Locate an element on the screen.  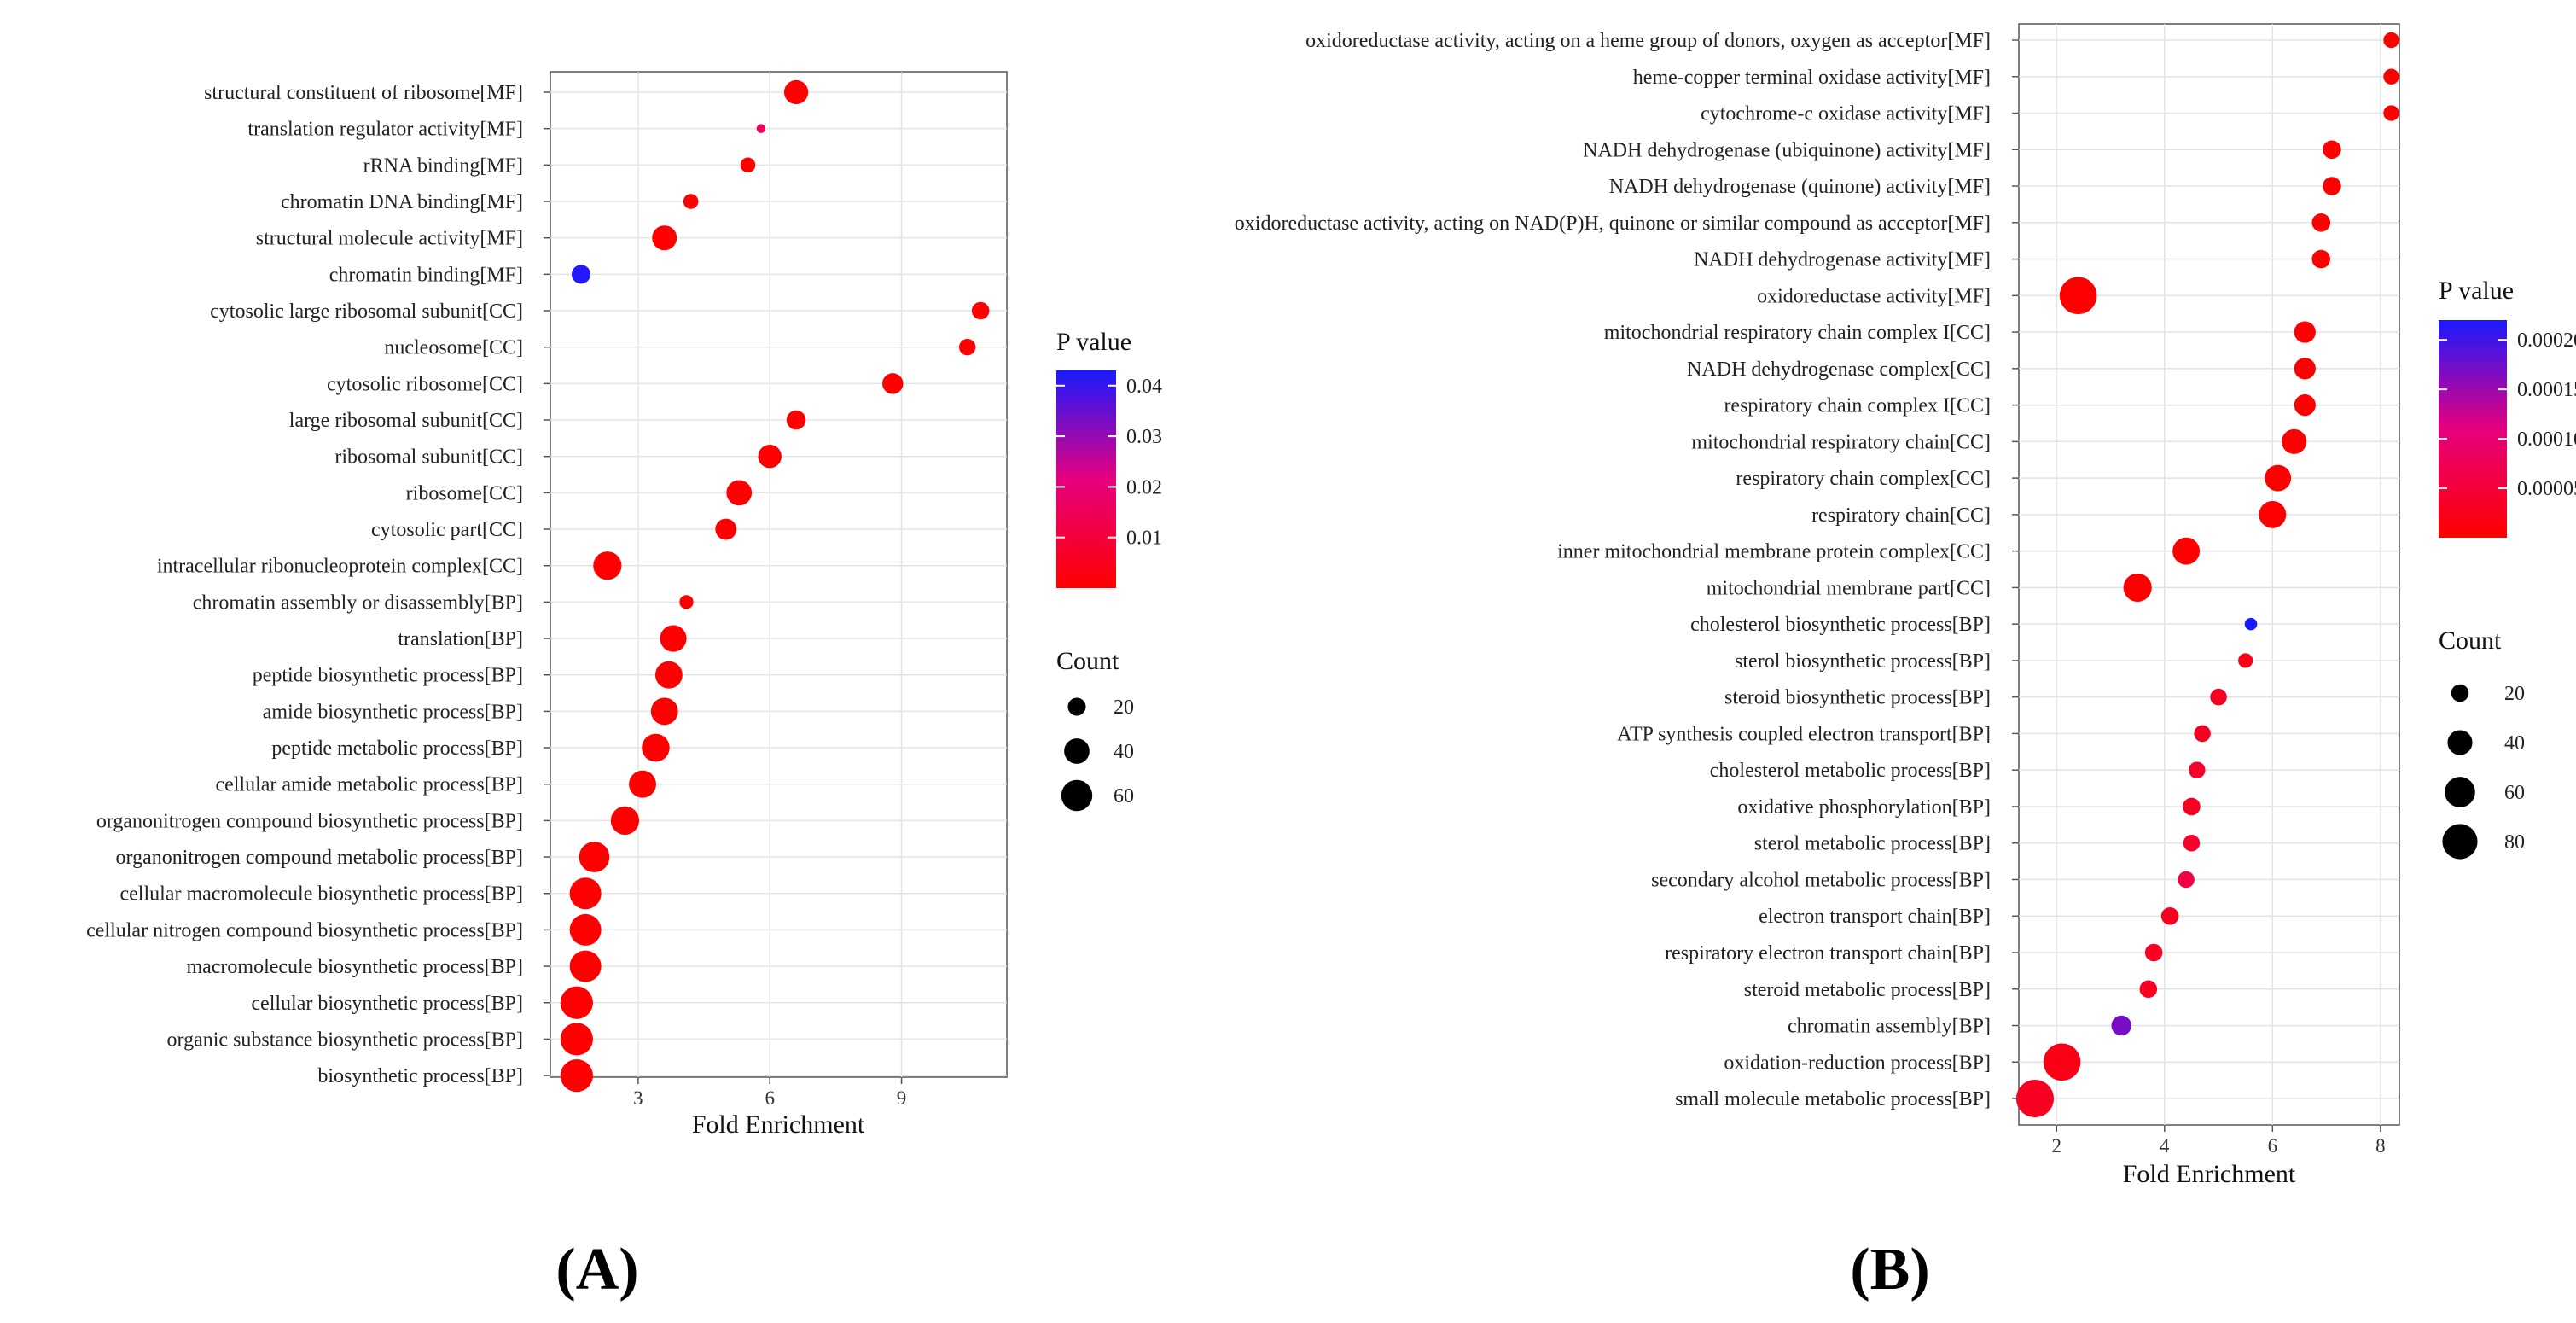
colorbar-tick-label: 0.03 is located at coordinates (1144, 437).